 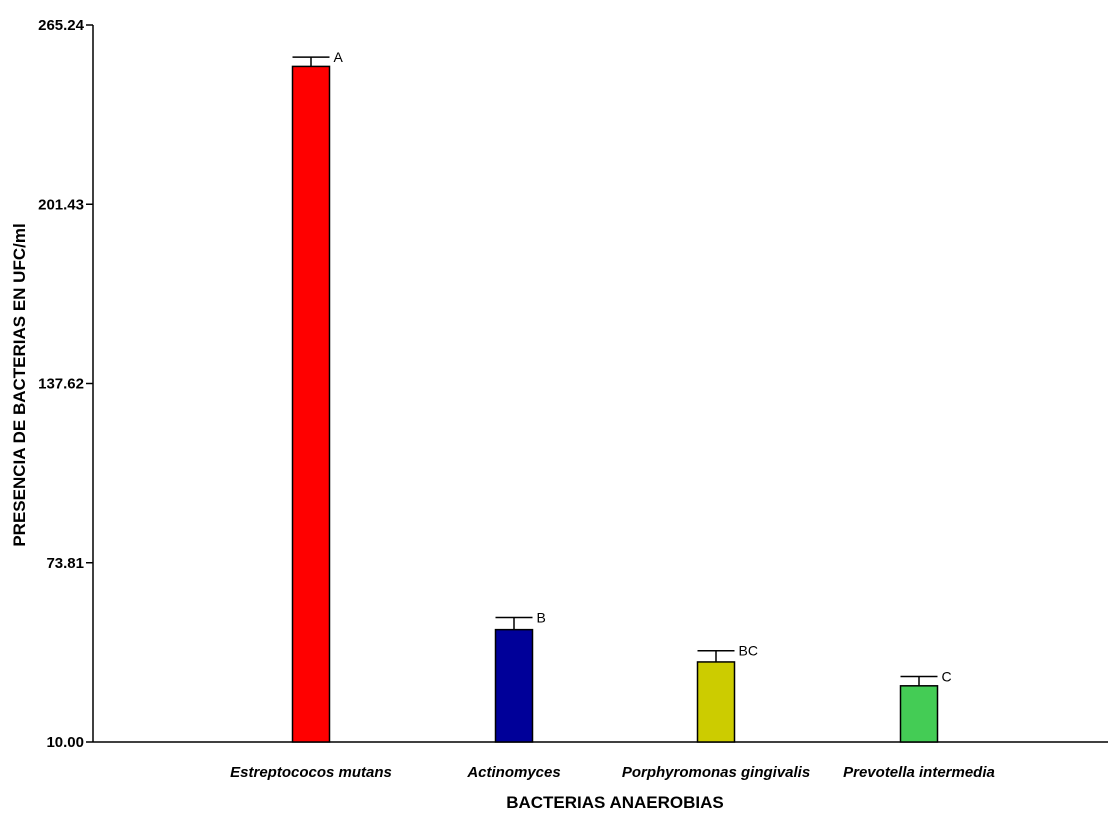 I want to click on y-axis-title: PRESENCIA DE BACTERIAS EN UFC/ml, so click(x=19, y=384).